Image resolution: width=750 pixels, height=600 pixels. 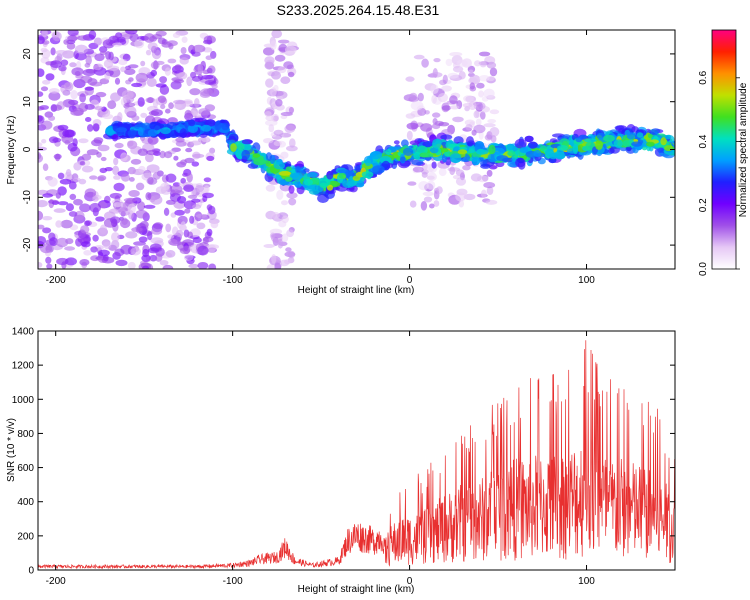 What do you see at coordinates (27, 244) in the screenshot?
I see `spectrogram-ytick-label: -20` at bounding box center [27, 244].